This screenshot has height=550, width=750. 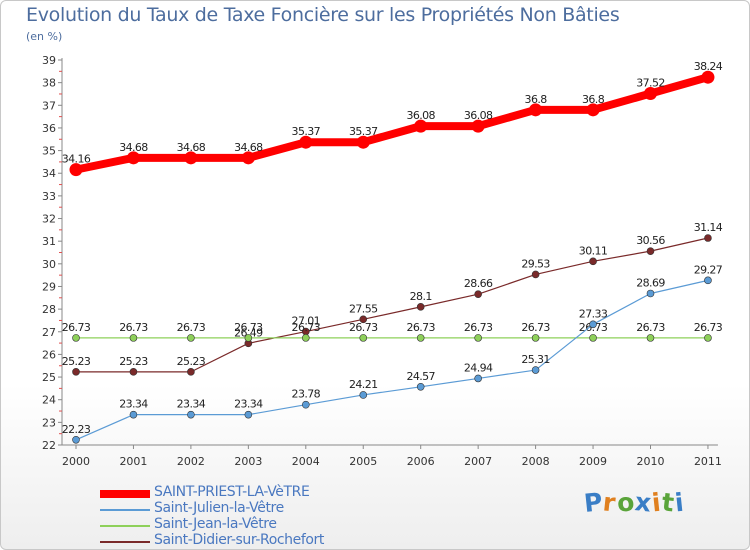 I want to click on data-label: 37.52, so click(x=650, y=83).